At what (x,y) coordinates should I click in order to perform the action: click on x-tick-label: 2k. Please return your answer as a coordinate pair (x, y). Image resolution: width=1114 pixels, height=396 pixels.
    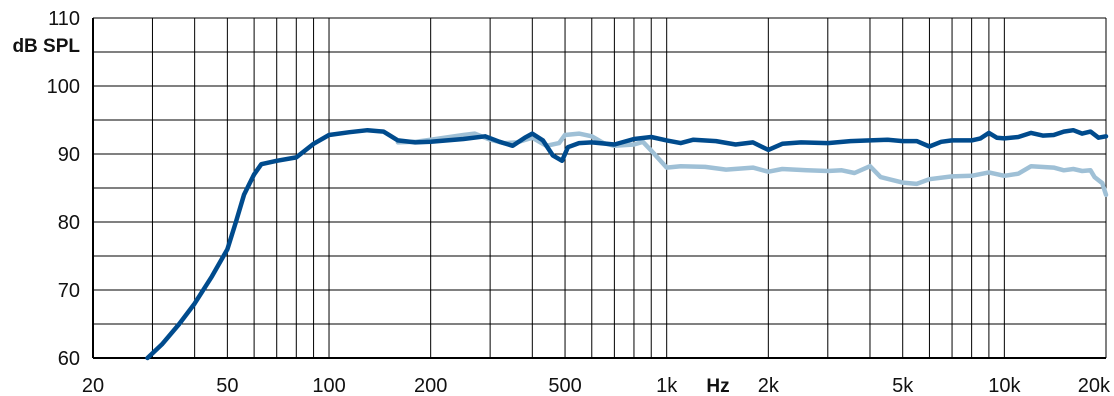
    Looking at the image, I should click on (769, 385).